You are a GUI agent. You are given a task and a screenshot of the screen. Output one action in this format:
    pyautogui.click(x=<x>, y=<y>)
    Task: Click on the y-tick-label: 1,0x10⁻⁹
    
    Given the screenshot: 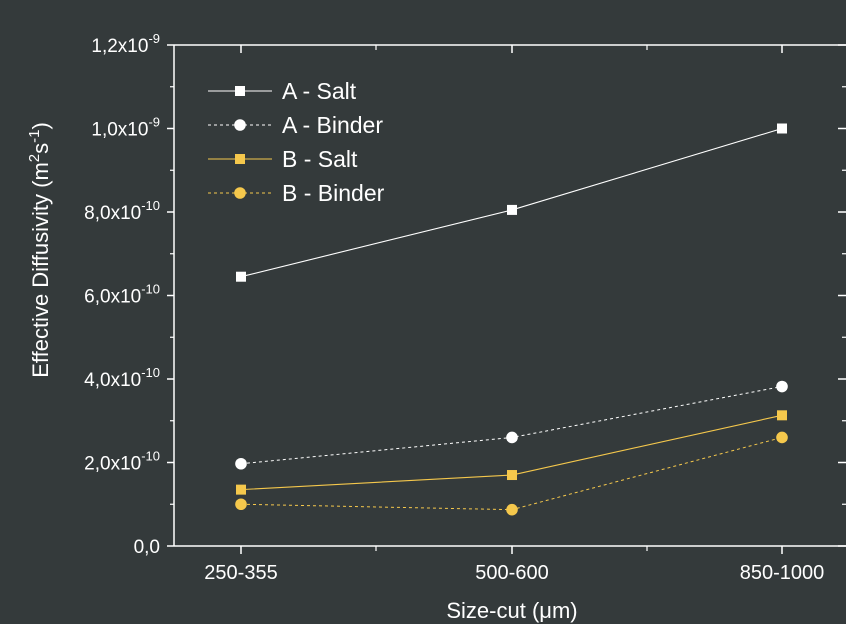 What is the action you would take?
    pyautogui.click(x=125, y=128)
    